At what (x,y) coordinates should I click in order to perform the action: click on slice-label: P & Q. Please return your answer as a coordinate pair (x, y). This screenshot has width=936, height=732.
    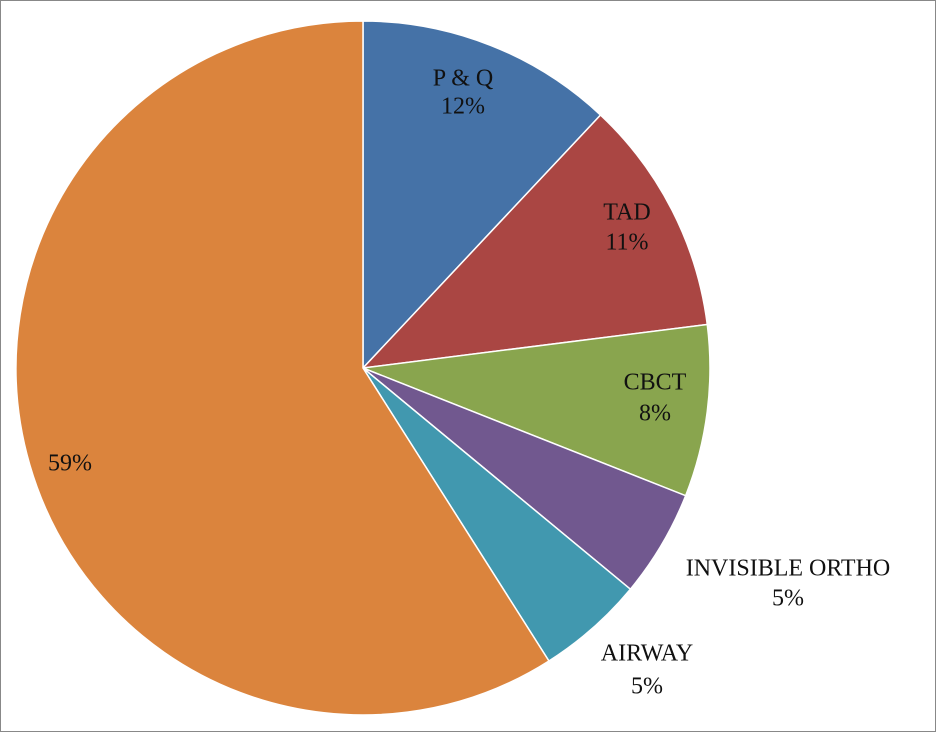
    Looking at the image, I should click on (463, 79).